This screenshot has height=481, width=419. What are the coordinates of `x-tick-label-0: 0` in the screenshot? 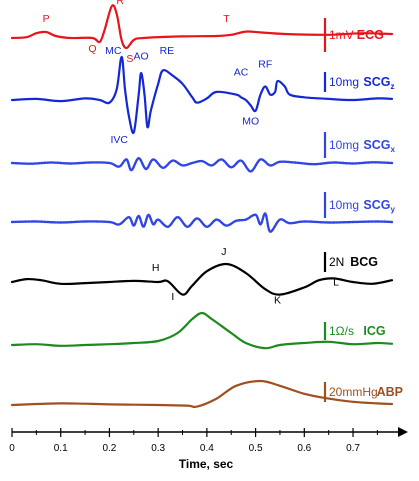 It's located at (12, 448).